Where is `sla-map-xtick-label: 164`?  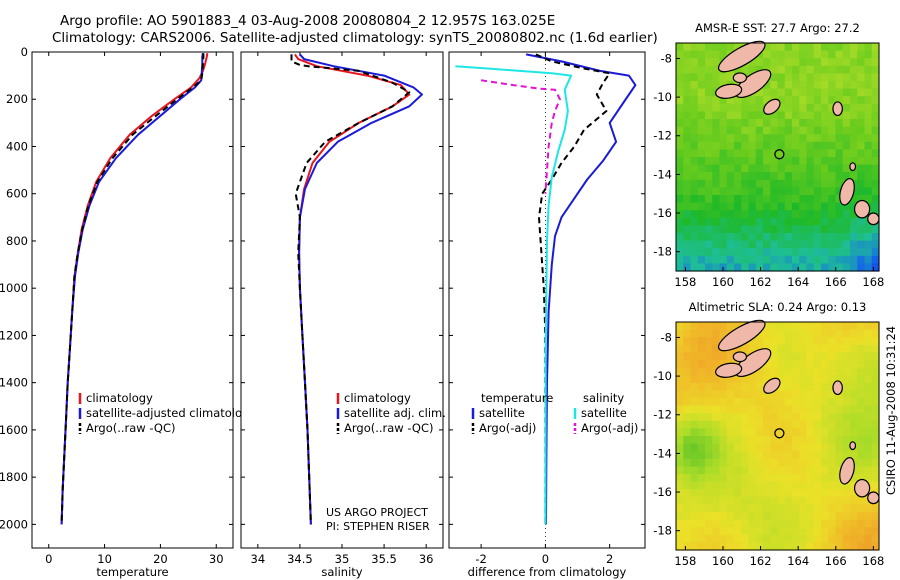 sla-map-xtick-label: 164 is located at coordinates (798, 561).